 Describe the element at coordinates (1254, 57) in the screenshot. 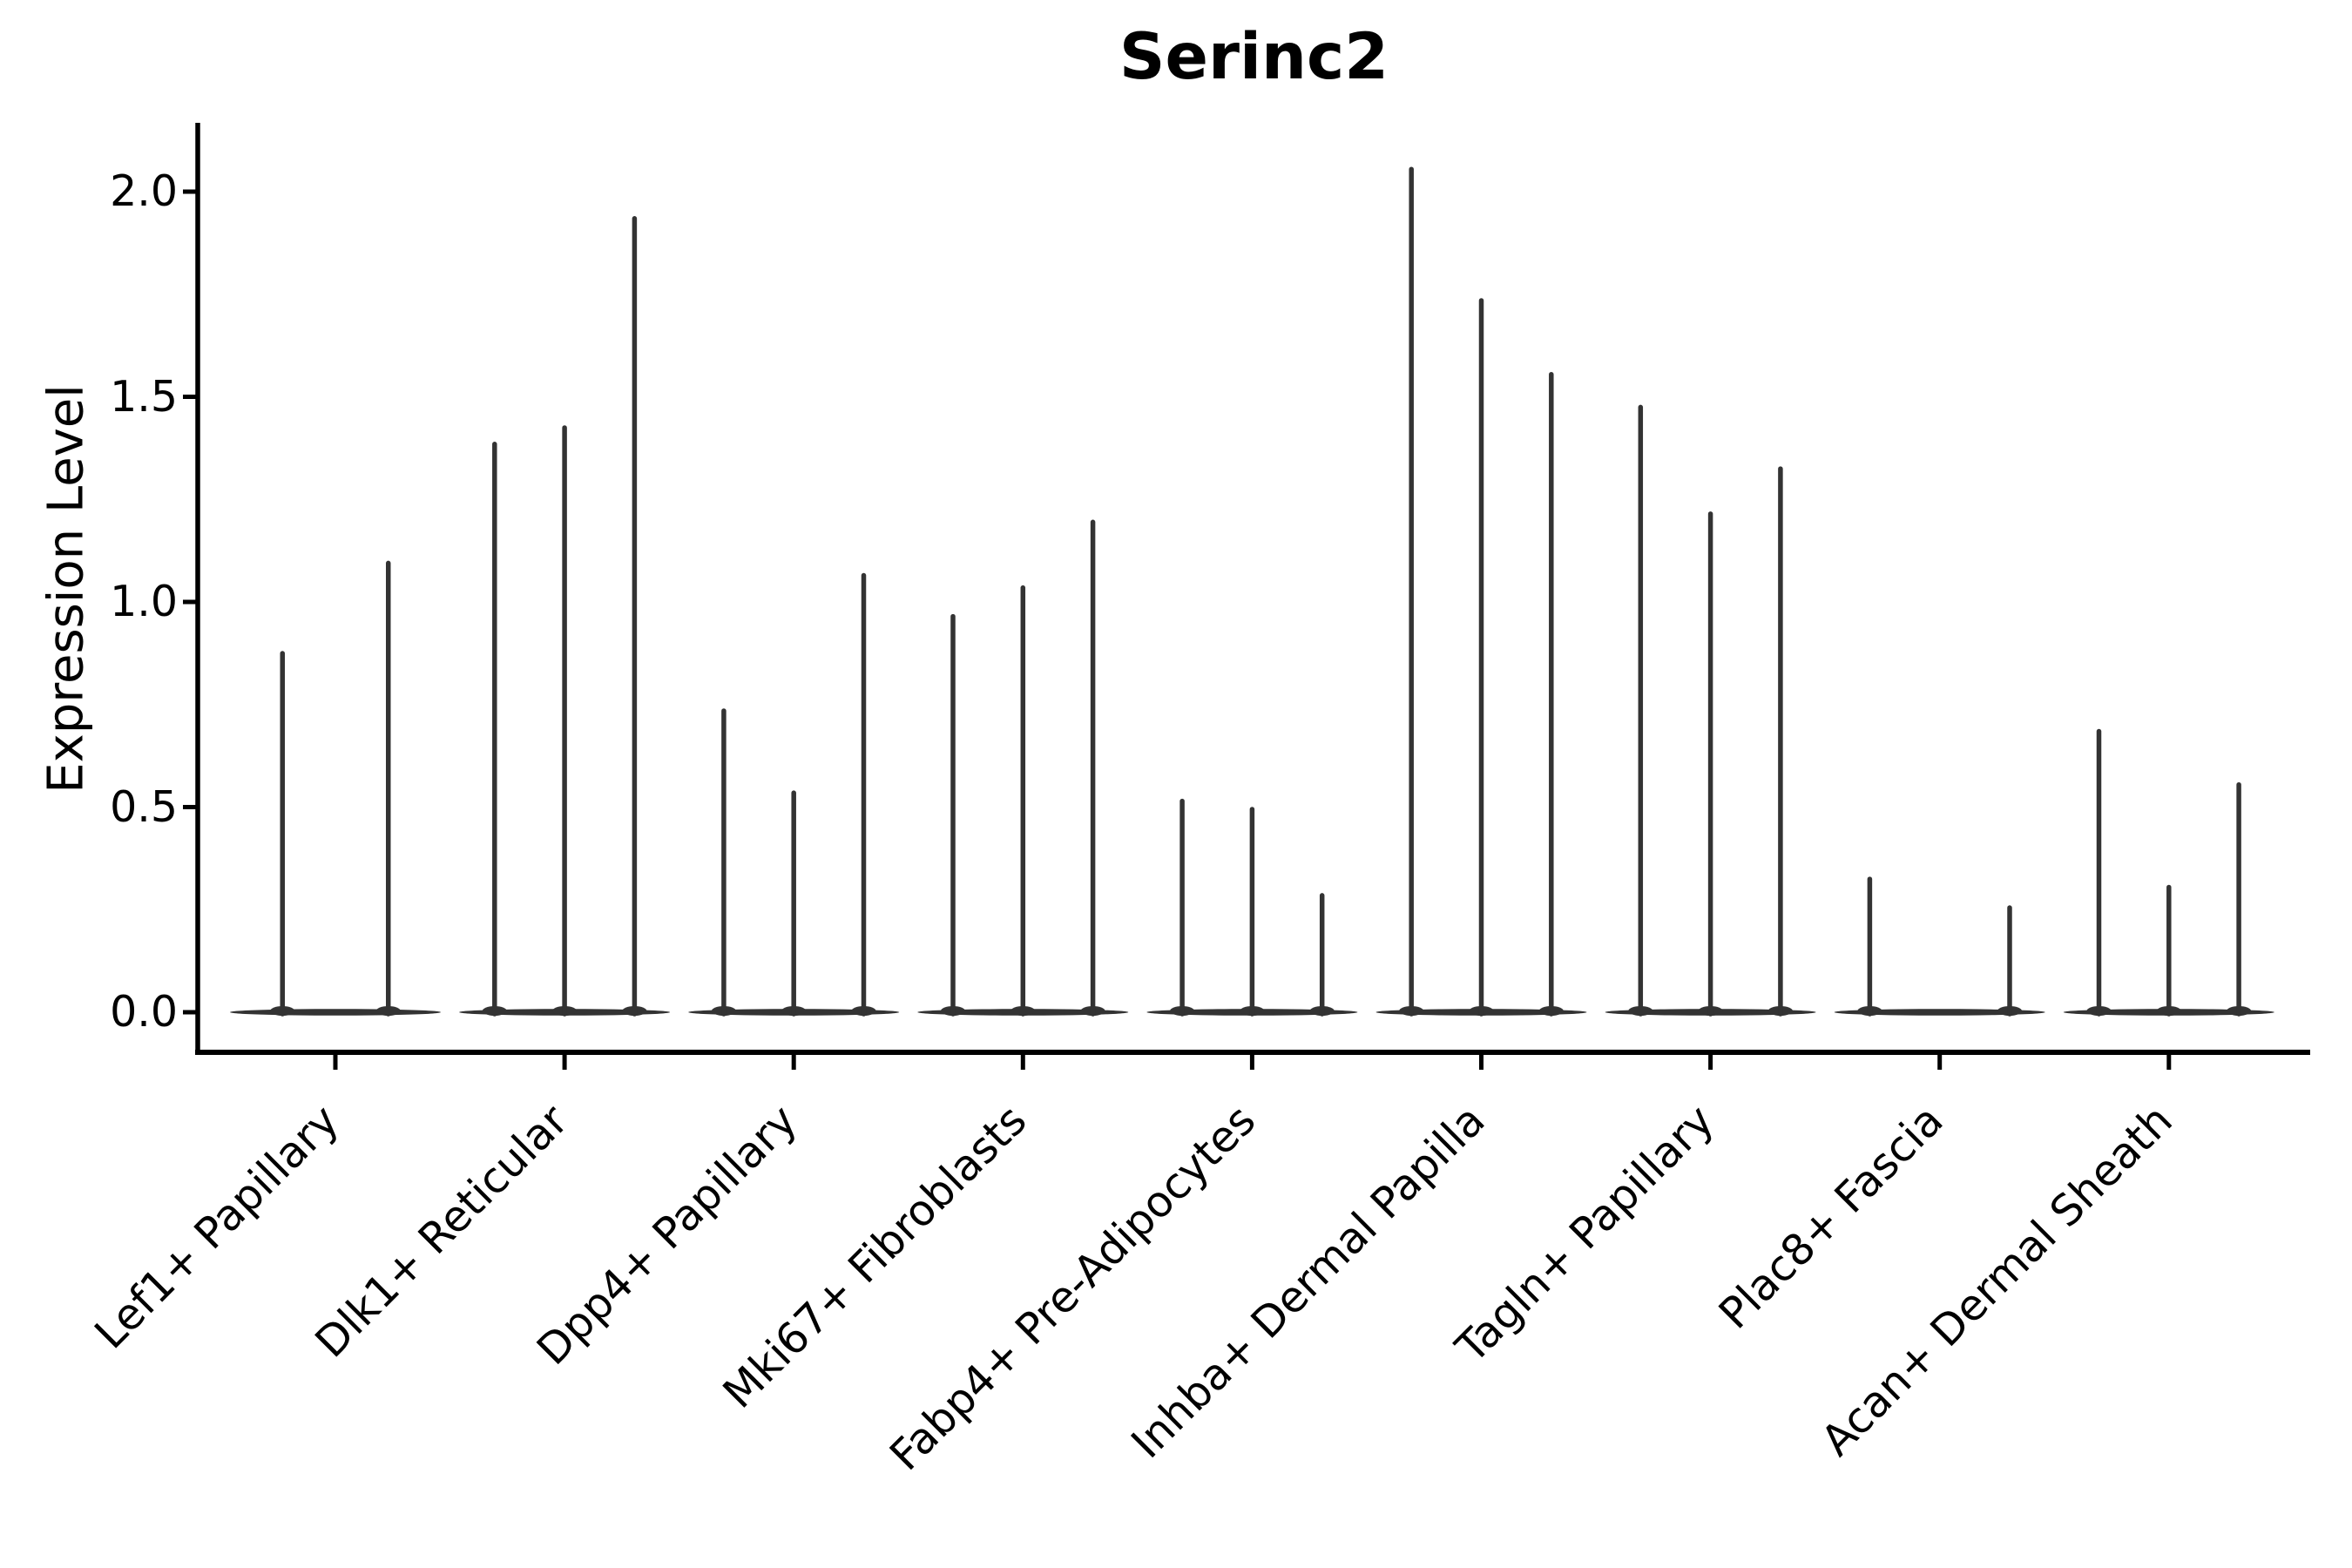

I see `chart-title: Serinc2` at that location.